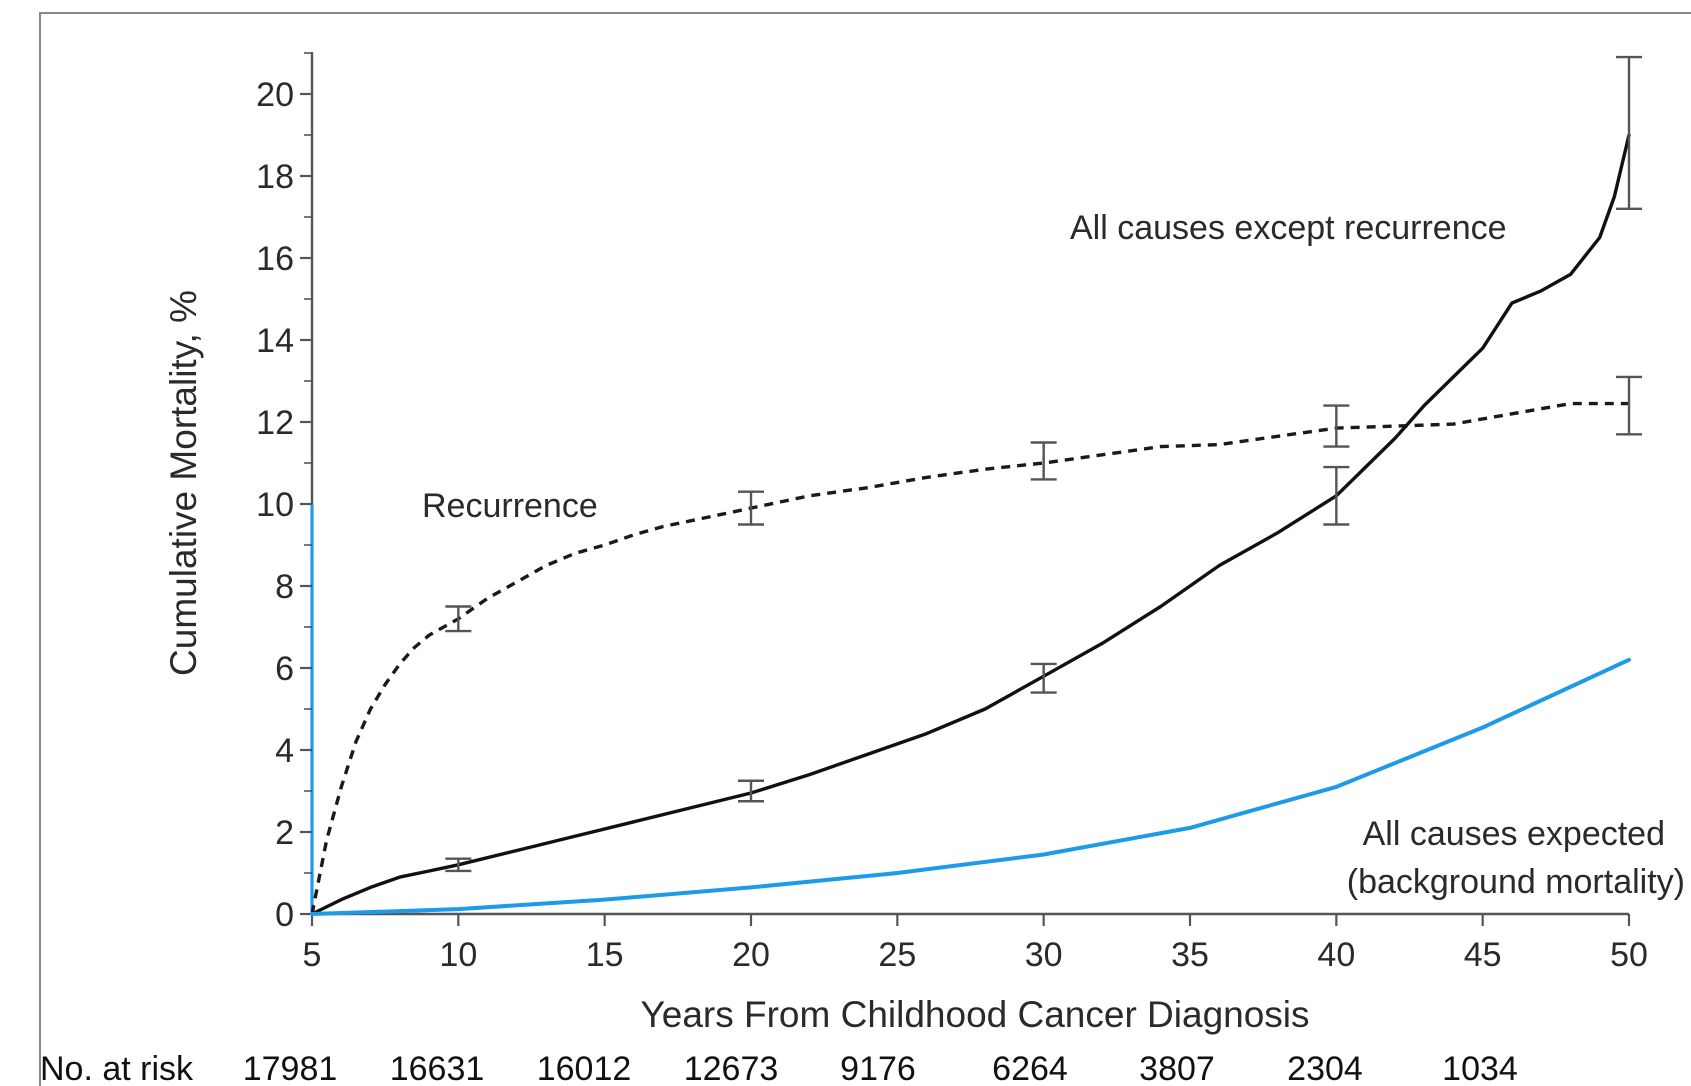  Describe the element at coordinates (275, 95) in the screenshot. I see `y-tick-label-20: 20` at that location.